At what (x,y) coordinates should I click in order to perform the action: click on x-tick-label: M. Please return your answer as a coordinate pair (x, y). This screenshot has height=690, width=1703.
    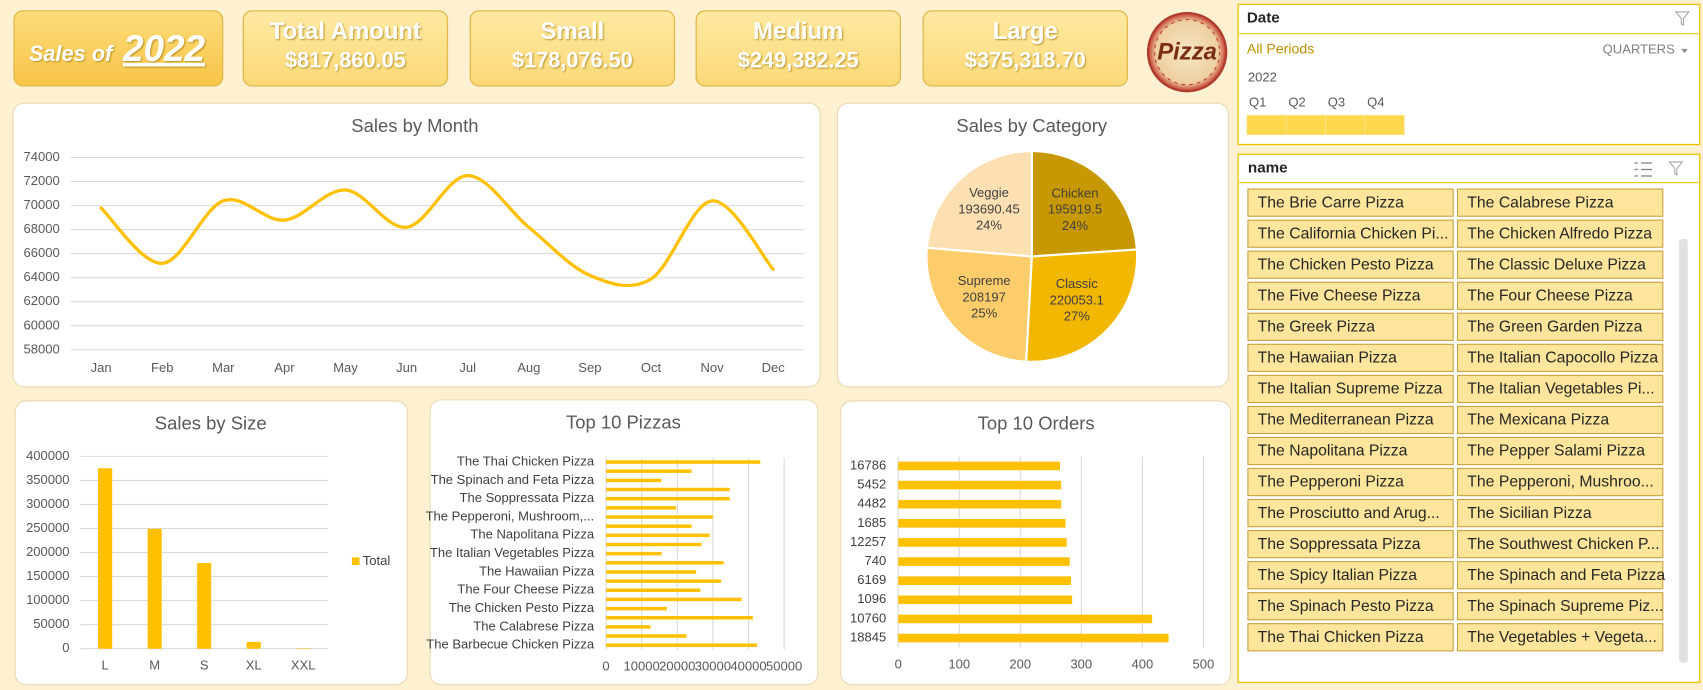
    Looking at the image, I should click on (154, 665).